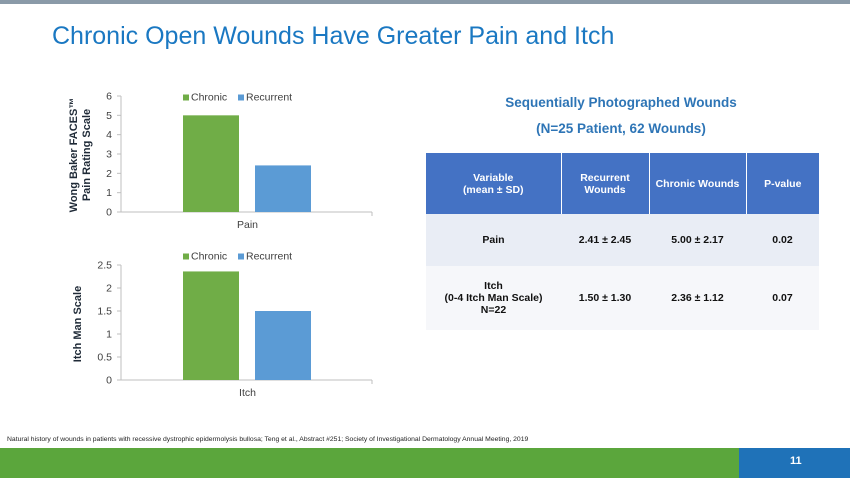 The image size is (850, 478). What do you see at coordinates (109, 174) in the screenshot?
I see `chart1-y-tick-label: 2` at bounding box center [109, 174].